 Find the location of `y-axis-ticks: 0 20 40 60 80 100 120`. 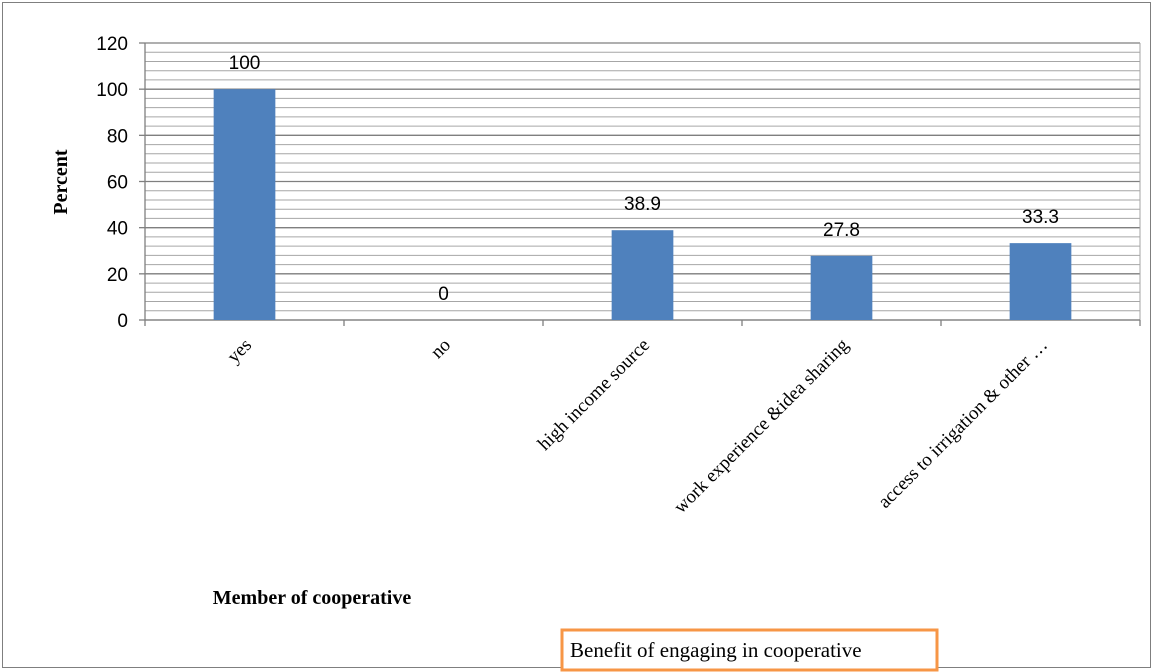

y-axis-ticks: 0 20 40 60 80 100 120 is located at coordinates (120, 183).